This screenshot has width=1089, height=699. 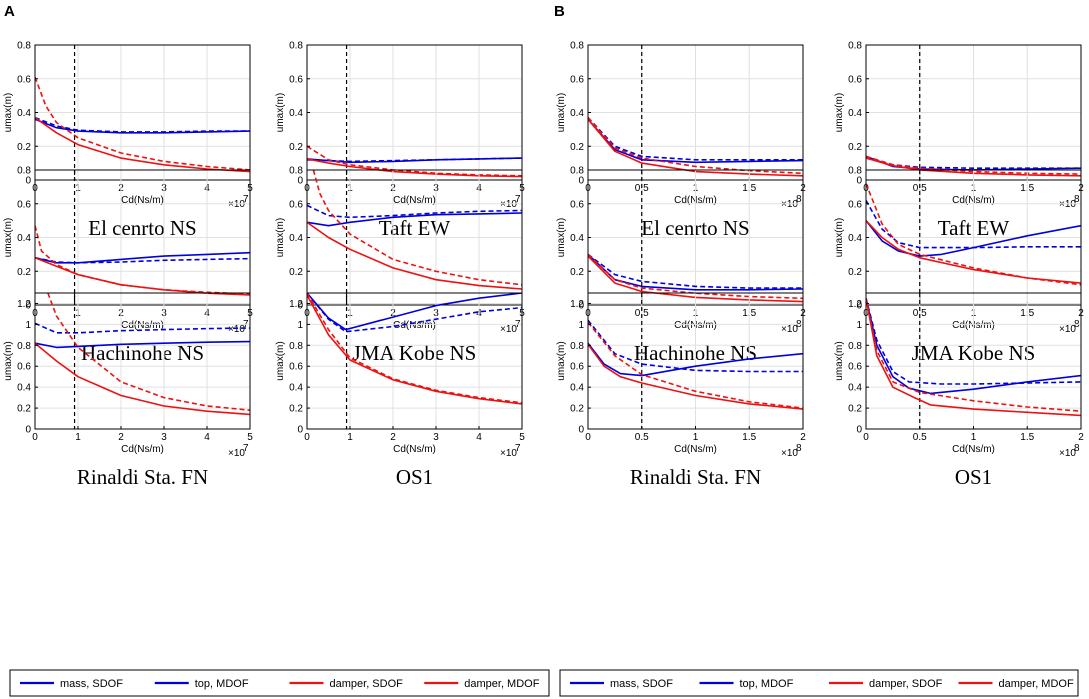 What do you see at coordinates (906, 684) in the screenshot?
I see `legend-label: damper, SDOF` at bounding box center [906, 684].